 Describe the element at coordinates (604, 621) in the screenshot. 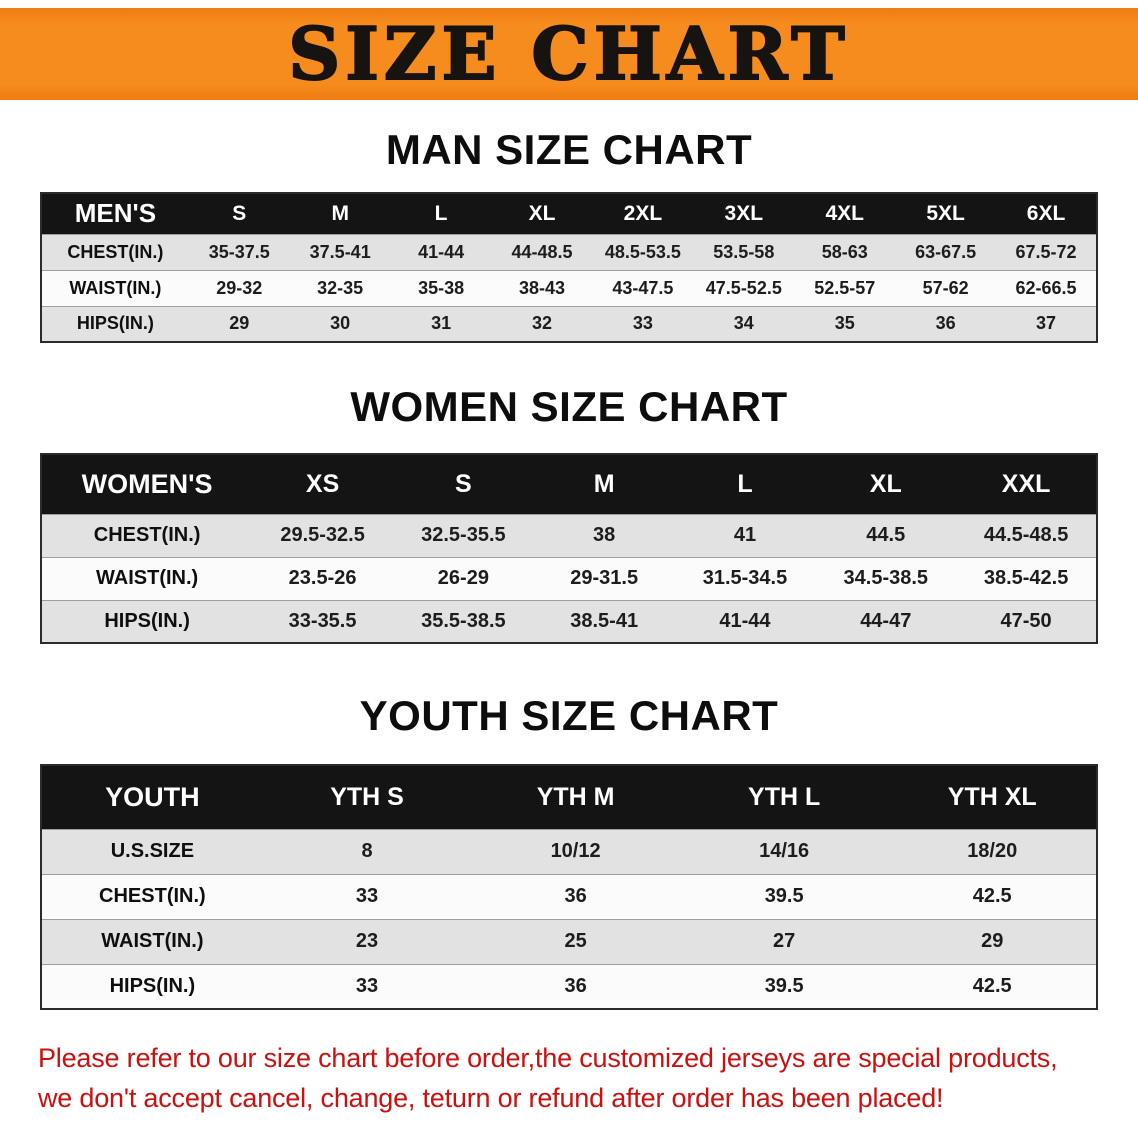

I see `value-cell: 38.5-41` at that location.